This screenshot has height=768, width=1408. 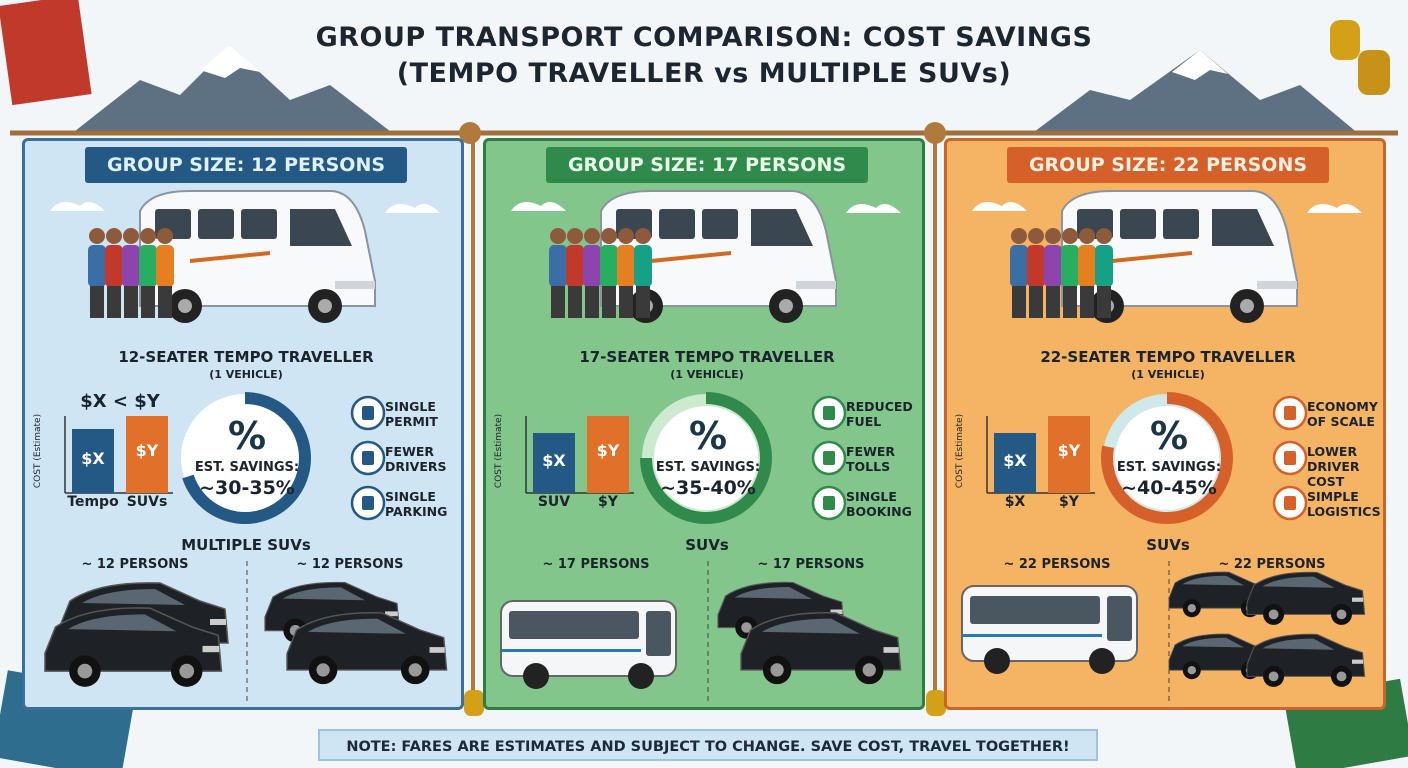 What do you see at coordinates (707, 374) in the screenshot?
I see `vehicle-count: (1 VEHICLE)` at bounding box center [707, 374].